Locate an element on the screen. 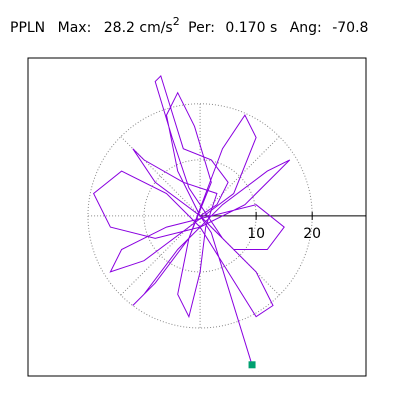  title-per-value: 0.170 s is located at coordinates (251, 28).